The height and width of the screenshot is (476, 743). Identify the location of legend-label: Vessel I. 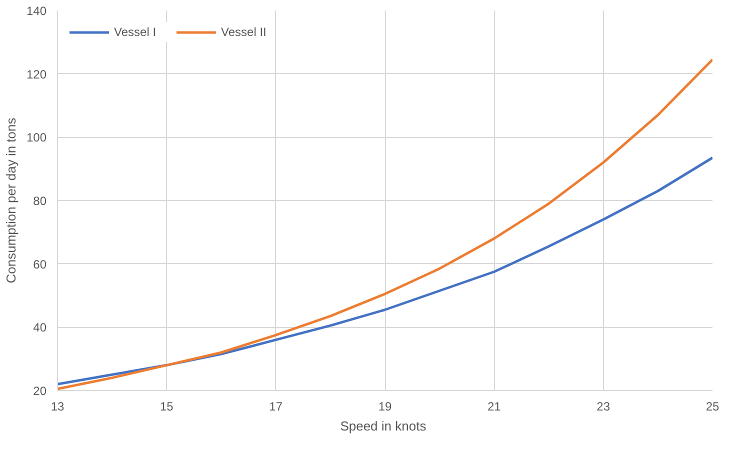
(135, 32).